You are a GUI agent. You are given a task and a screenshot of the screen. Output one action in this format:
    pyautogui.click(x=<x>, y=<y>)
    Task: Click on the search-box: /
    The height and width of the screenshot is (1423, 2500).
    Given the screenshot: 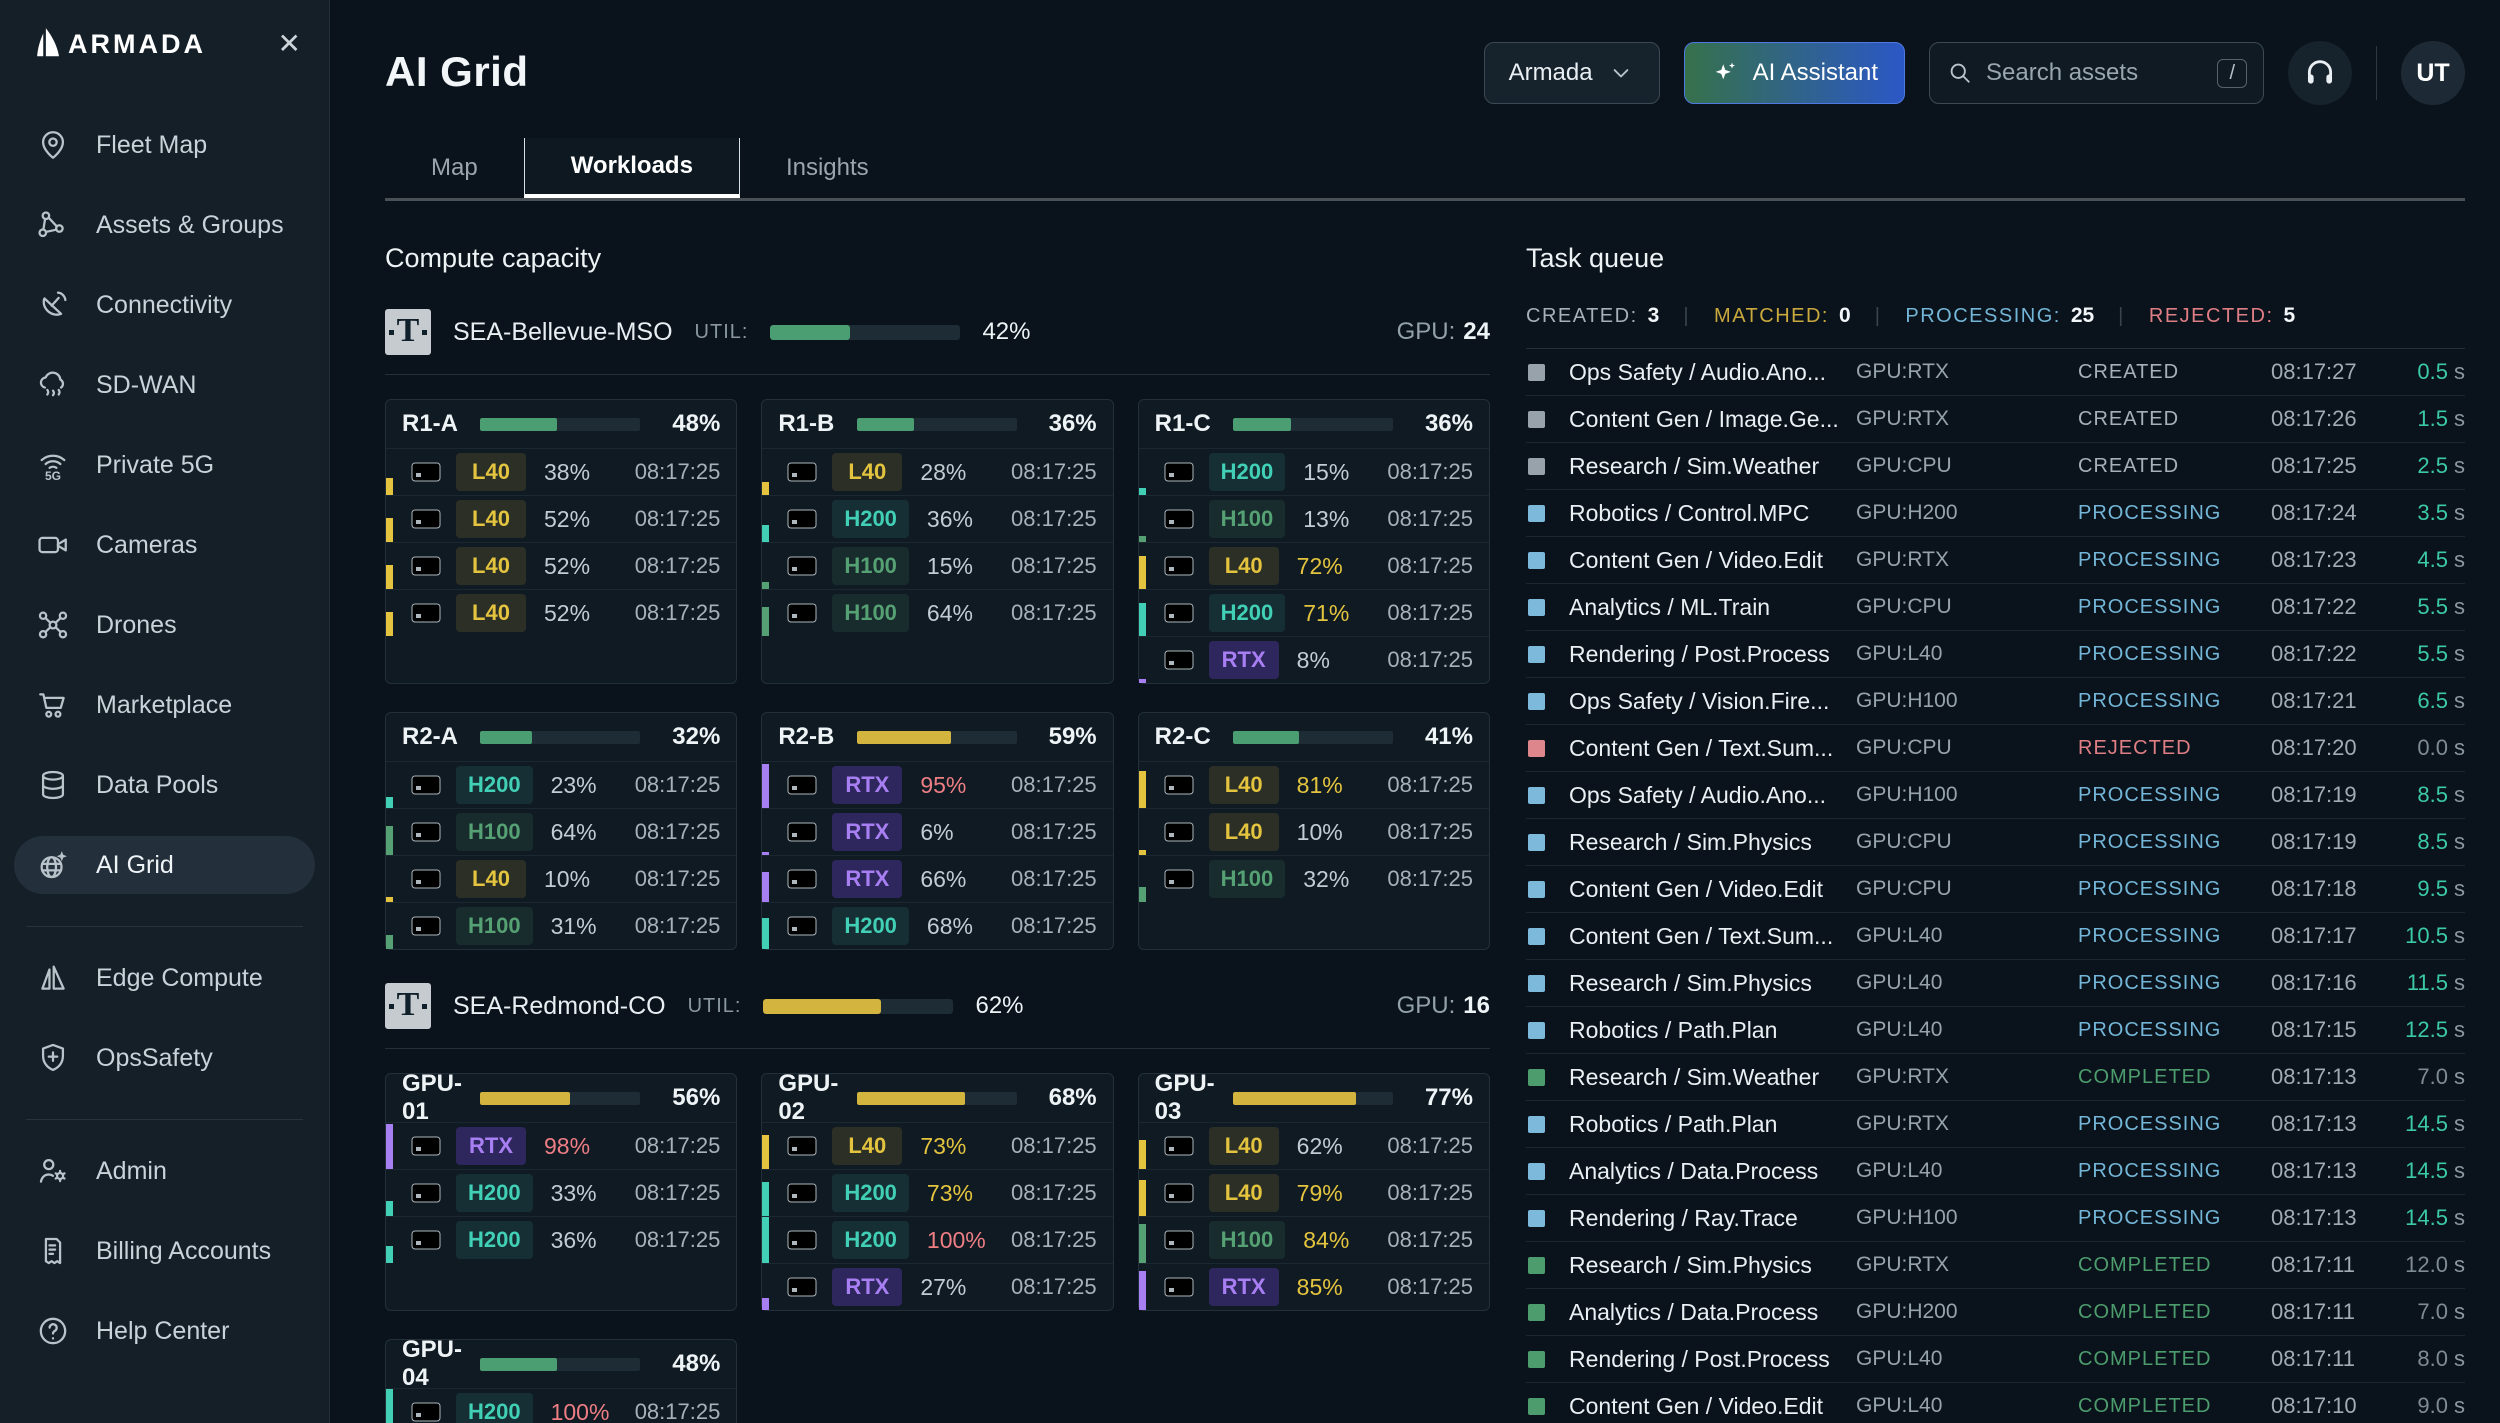 What is the action you would take?
    pyautogui.click(x=2096, y=73)
    